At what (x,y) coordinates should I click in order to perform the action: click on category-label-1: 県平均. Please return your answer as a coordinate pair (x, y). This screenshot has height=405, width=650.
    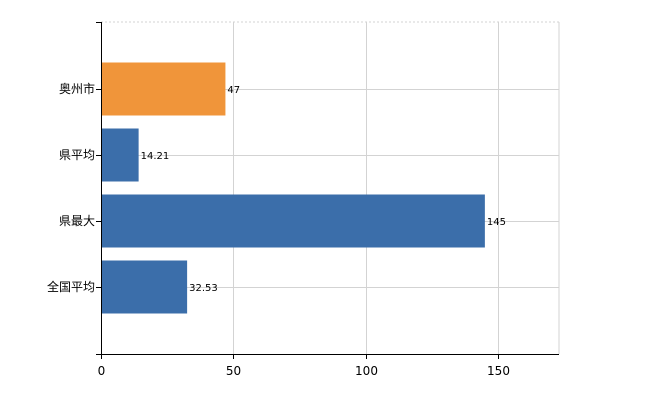
    Looking at the image, I should click on (77, 155).